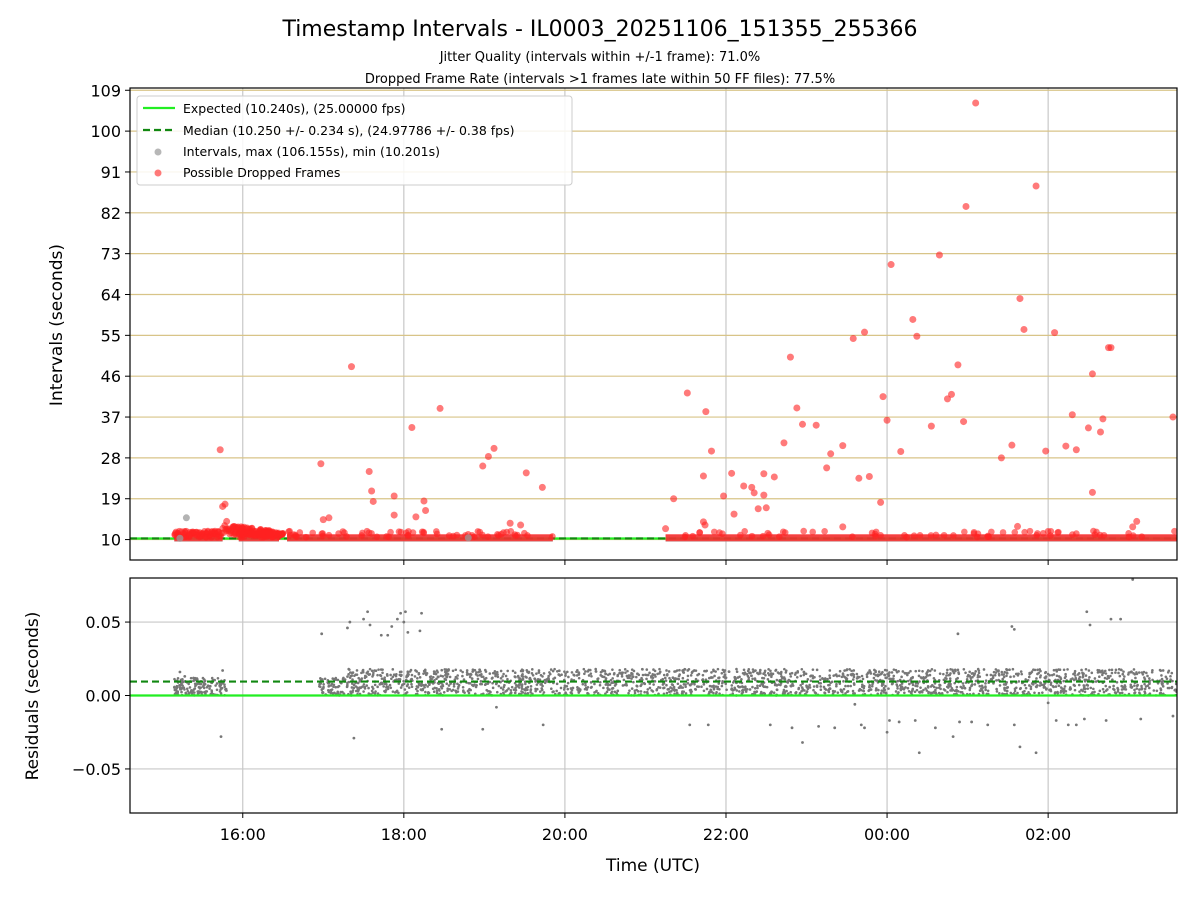  What do you see at coordinates (105, 90) in the screenshot?
I see `y-tick-label: 109` at bounding box center [105, 90].